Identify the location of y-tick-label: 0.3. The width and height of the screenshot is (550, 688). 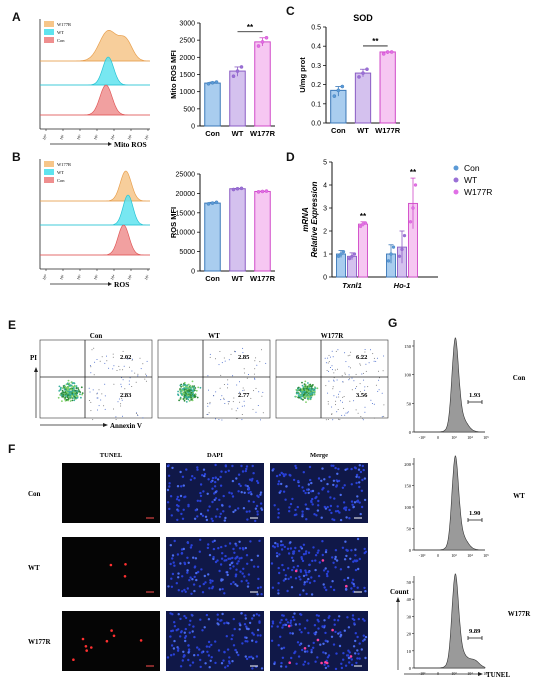
(316, 66).